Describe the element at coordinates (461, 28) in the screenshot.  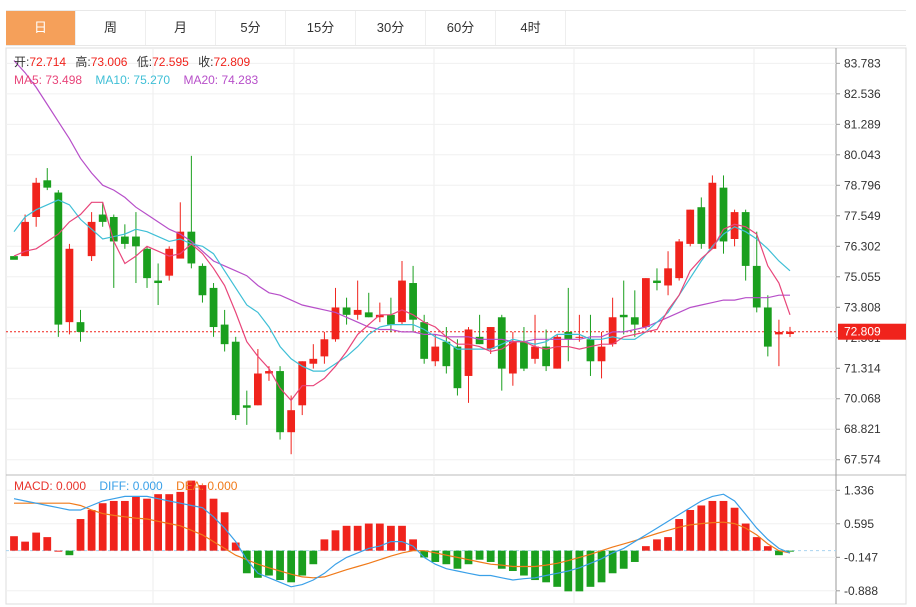
I see `tab-60min: 60分` at that location.